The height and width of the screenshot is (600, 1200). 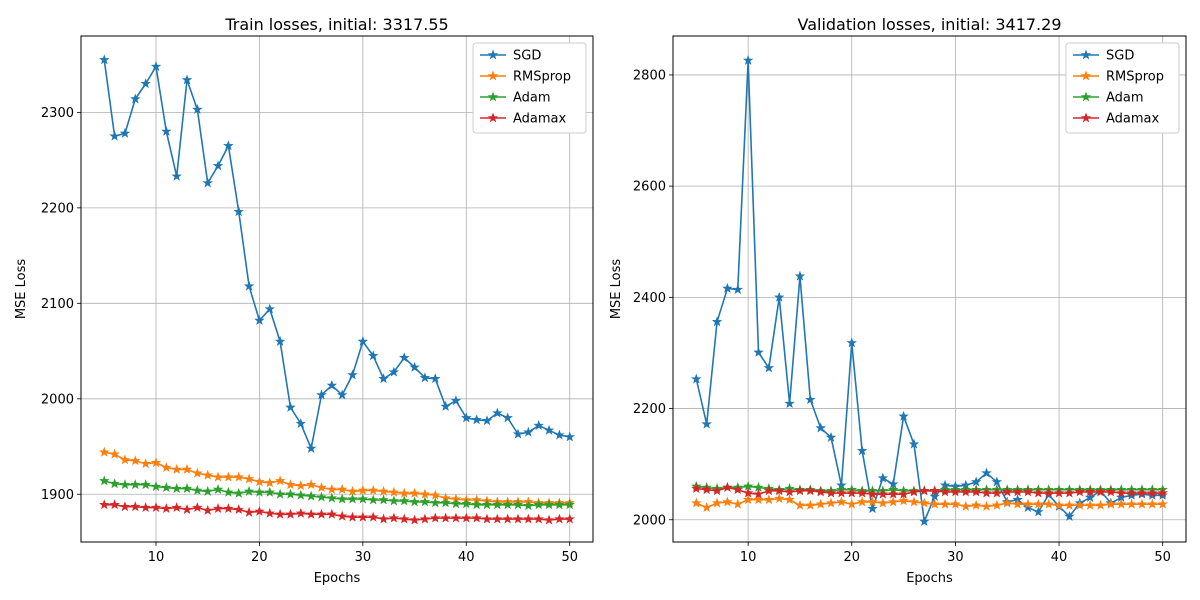 What do you see at coordinates (529, 88) in the screenshot?
I see `legend-box` at bounding box center [529, 88].